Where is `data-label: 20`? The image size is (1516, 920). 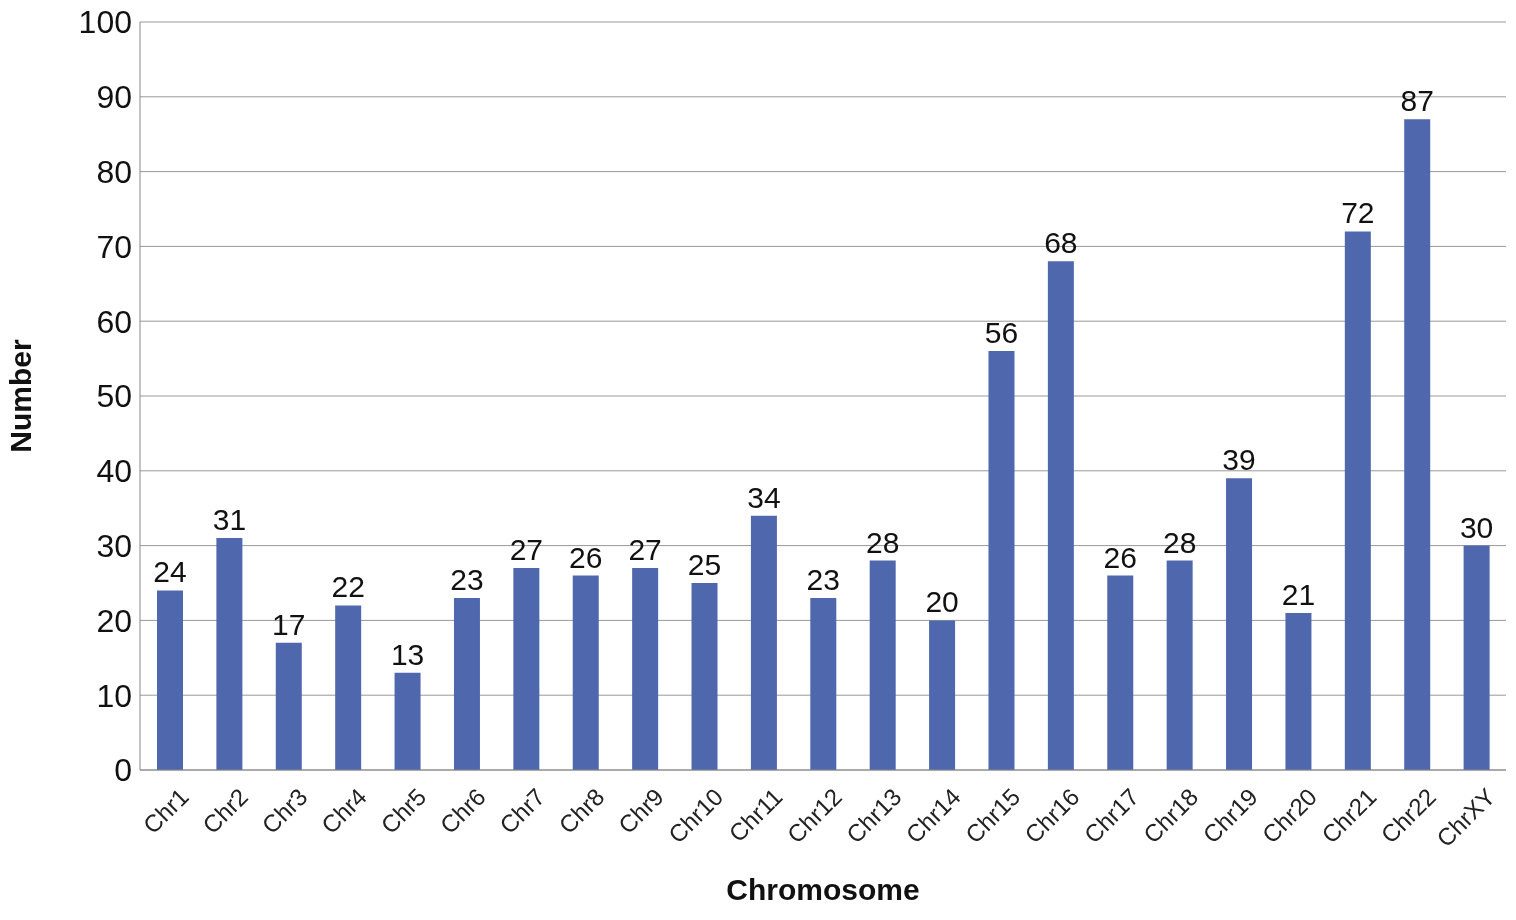 data-label: 20 is located at coordinates (942, 602).